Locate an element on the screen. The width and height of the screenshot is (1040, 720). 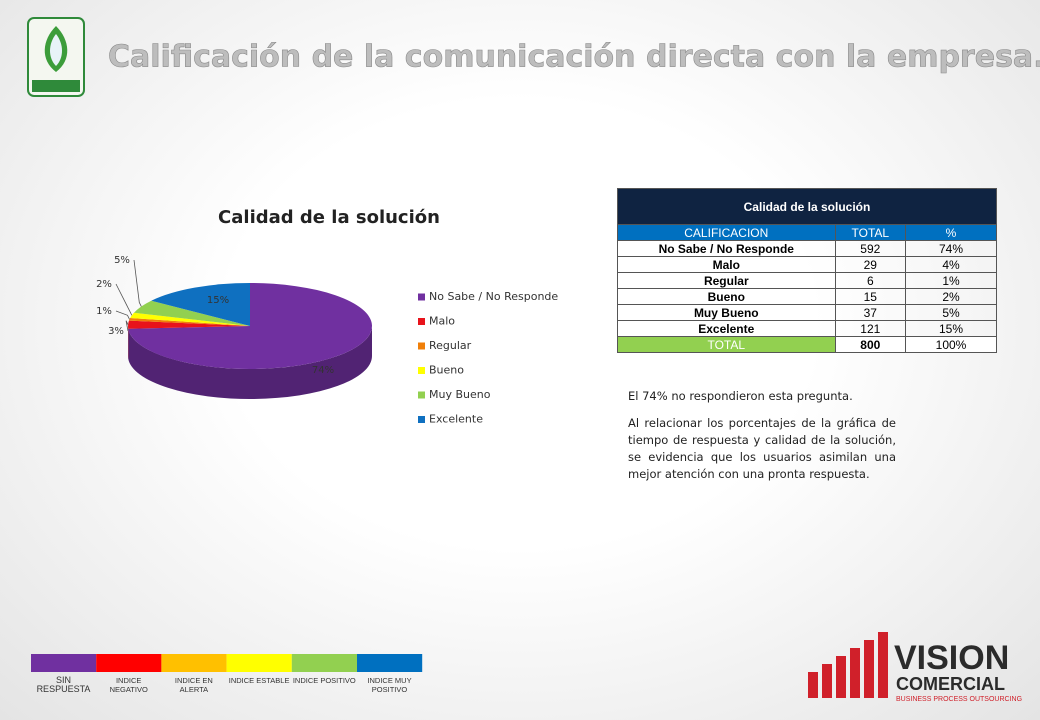
column-header: TOTAL is located at coordinates (870, 232).